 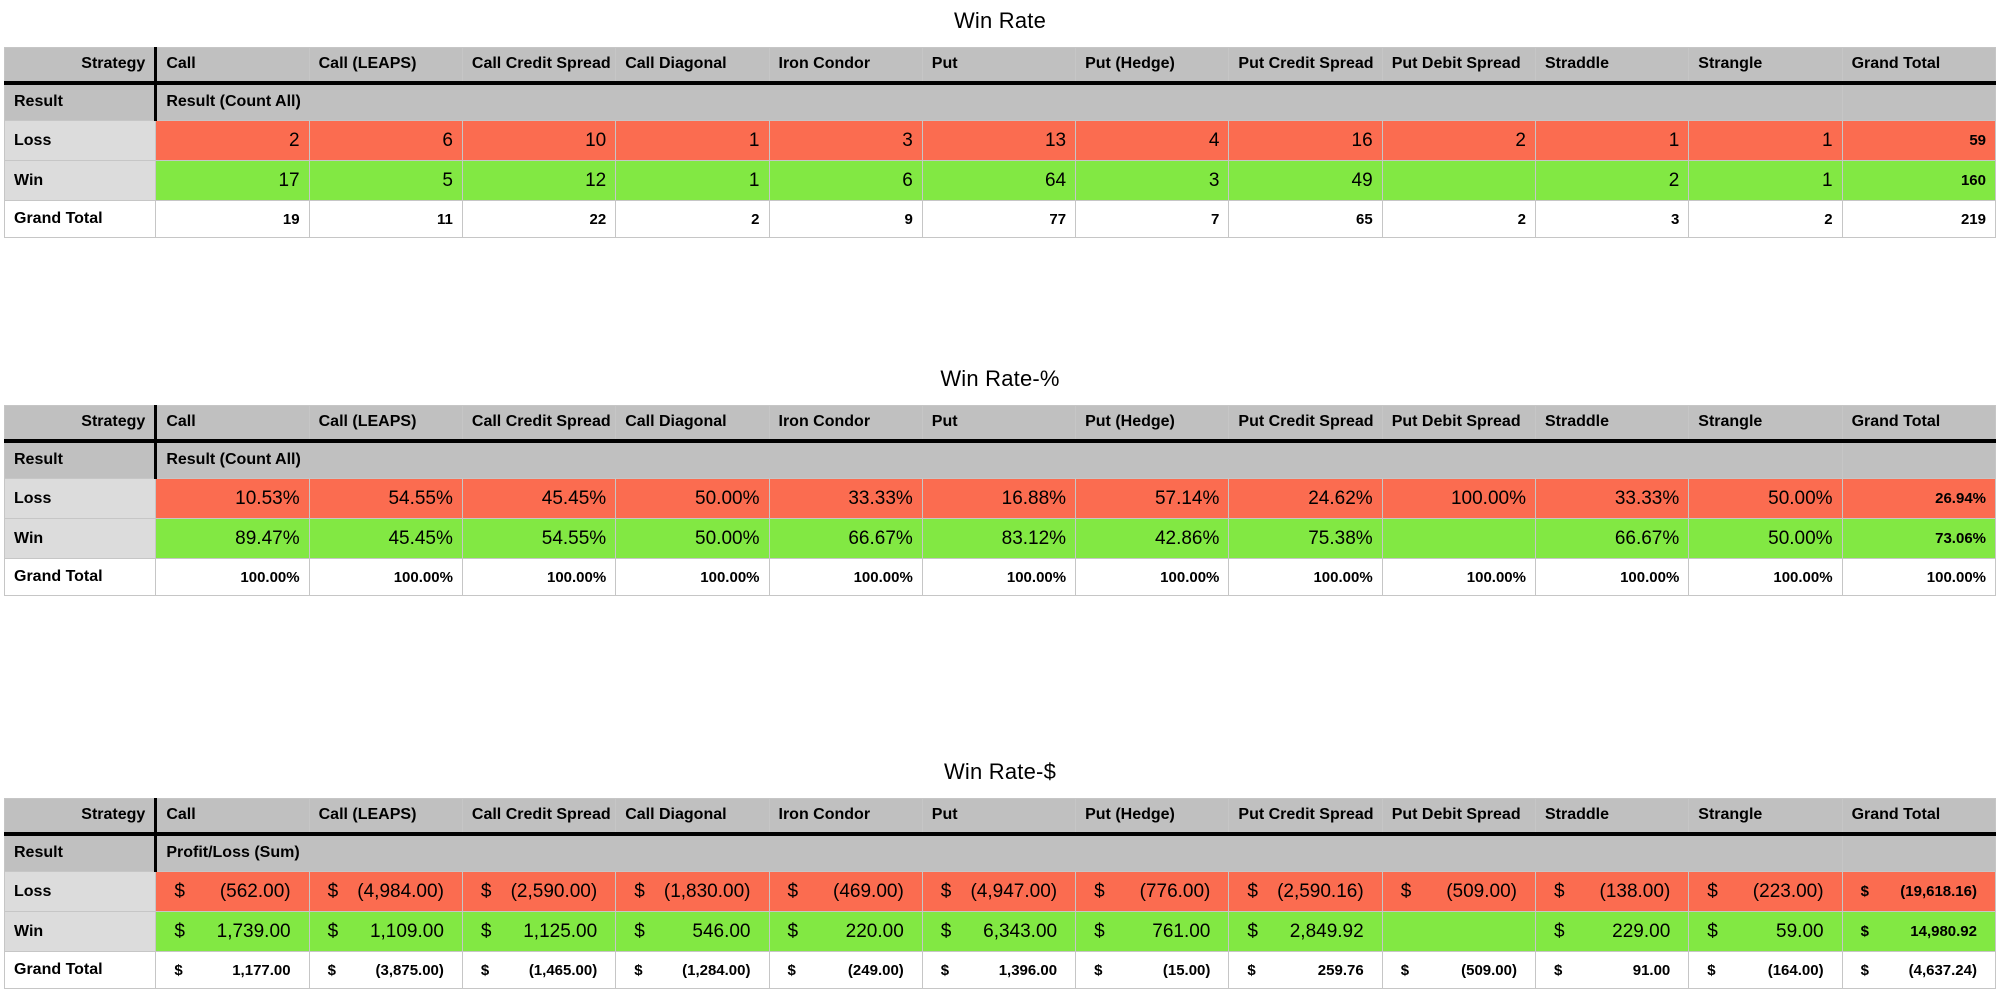 What do you see at coordinates (1305, 538) in the screenshot?
I see `cell-win-put-credit-spread: 75.38%` at bounding box center [1305, 538].